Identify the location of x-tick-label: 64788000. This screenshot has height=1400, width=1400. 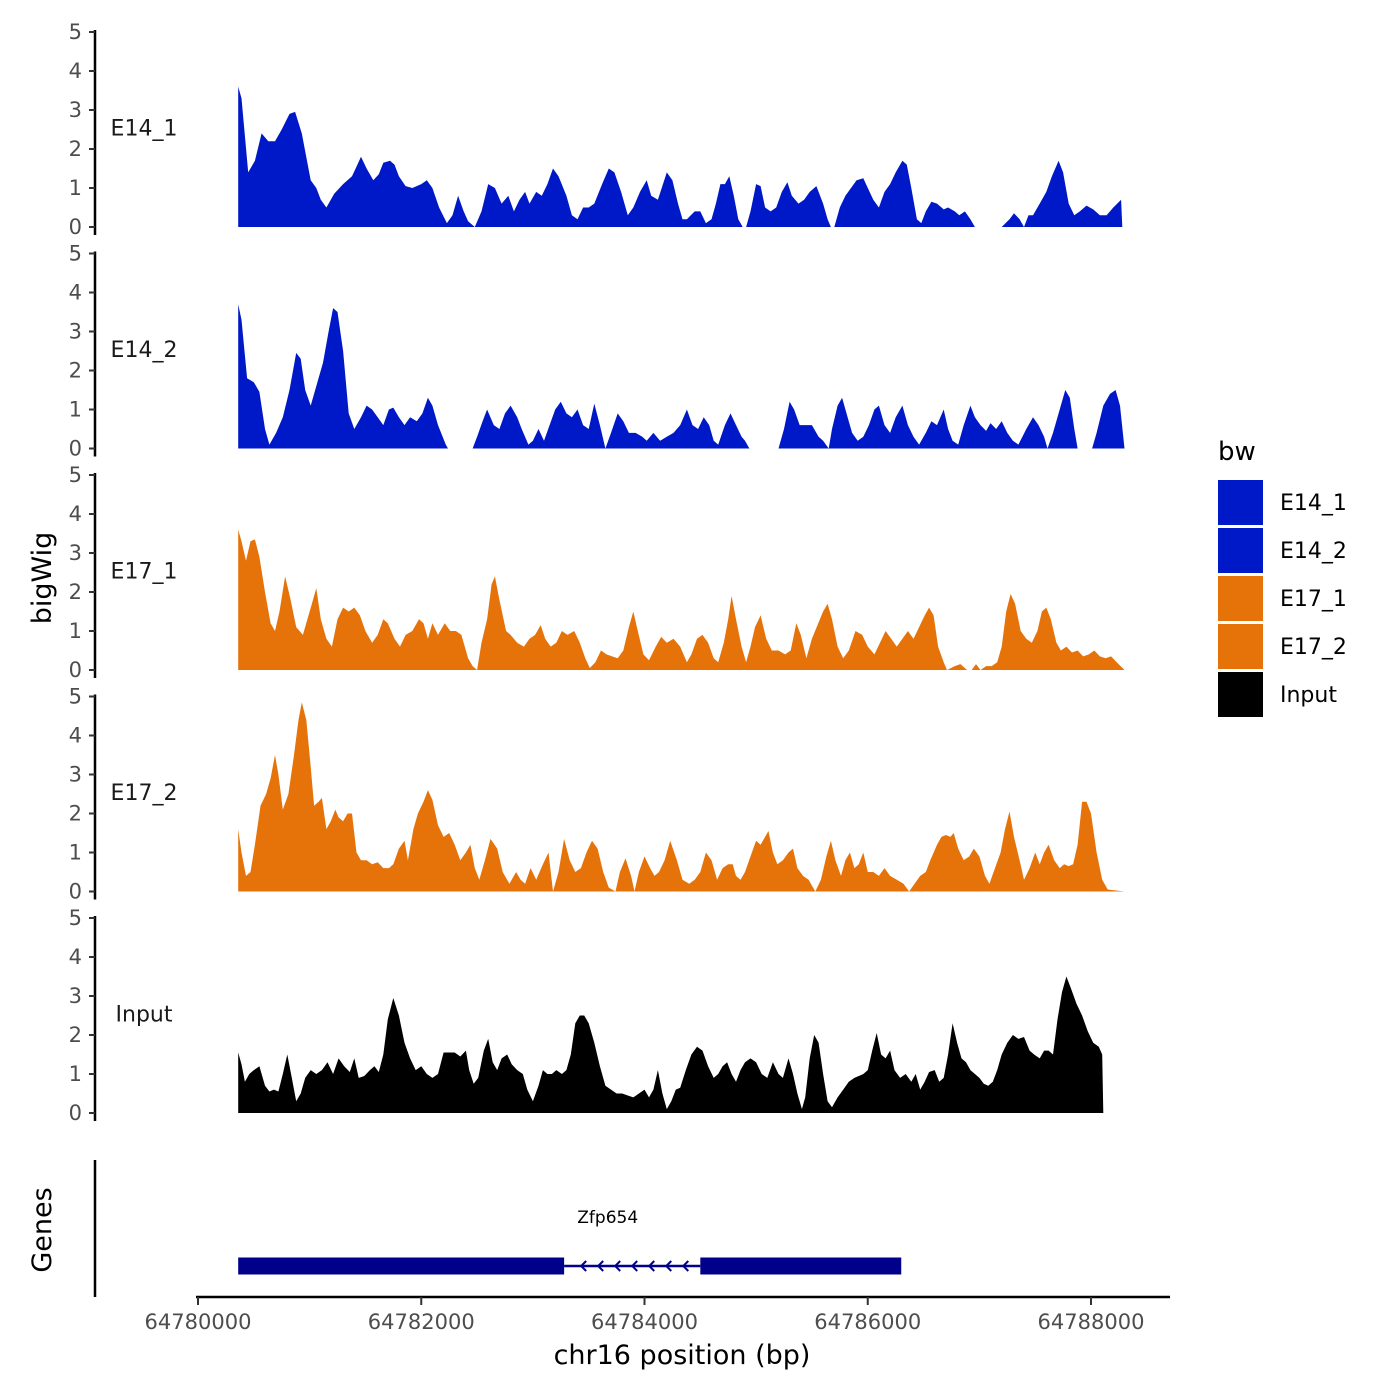
(1091, 1322).